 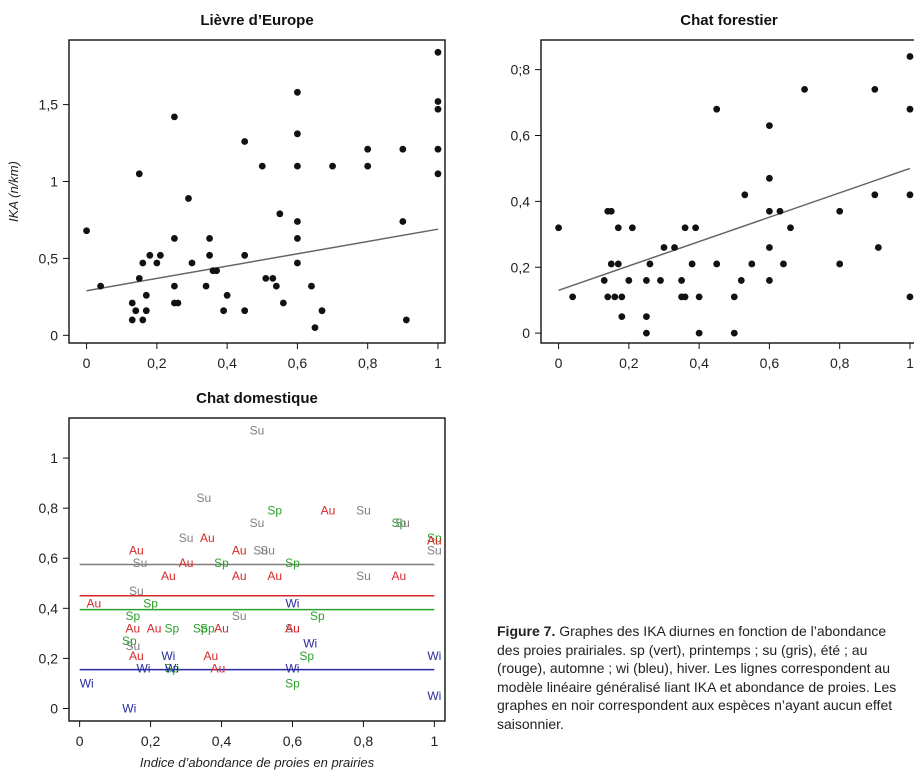 What do you see at coordinates (54, 335) in the screenshot?
I see `y-tick-label: 0` at bounding box center [54, 335].